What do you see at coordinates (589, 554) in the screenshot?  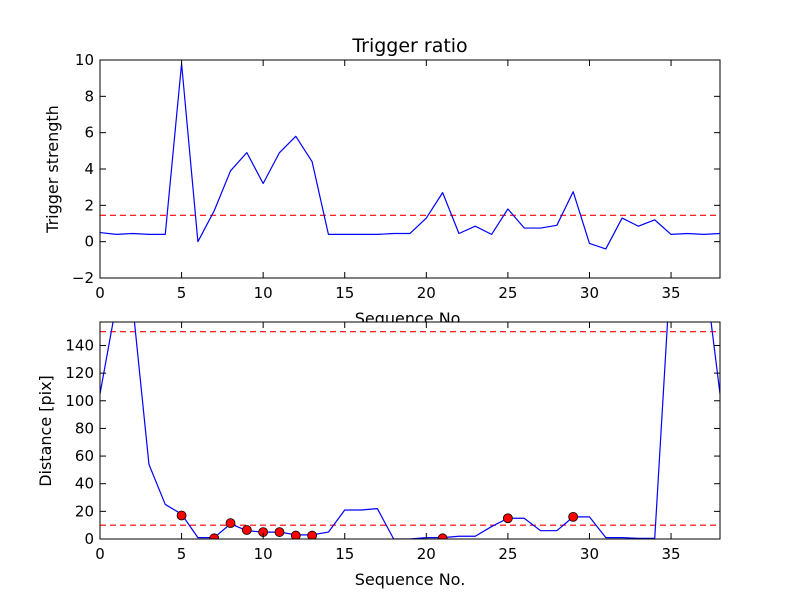 I see `bottom-x-tick-label: 30` at bounding box center [589, 554].